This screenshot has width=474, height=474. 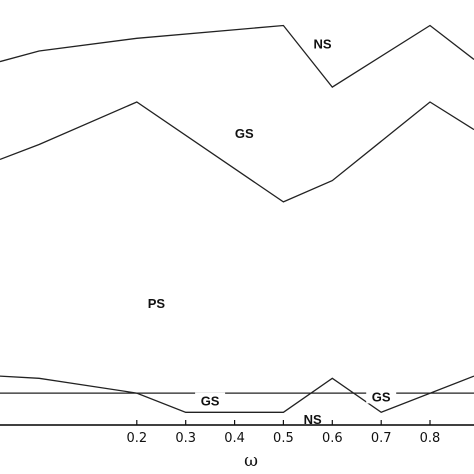 I want to click on x-axis-ticks: 0.2 0.3 0.4 0.5 0.6 0.7 0.8, so click(x=283, y=433).